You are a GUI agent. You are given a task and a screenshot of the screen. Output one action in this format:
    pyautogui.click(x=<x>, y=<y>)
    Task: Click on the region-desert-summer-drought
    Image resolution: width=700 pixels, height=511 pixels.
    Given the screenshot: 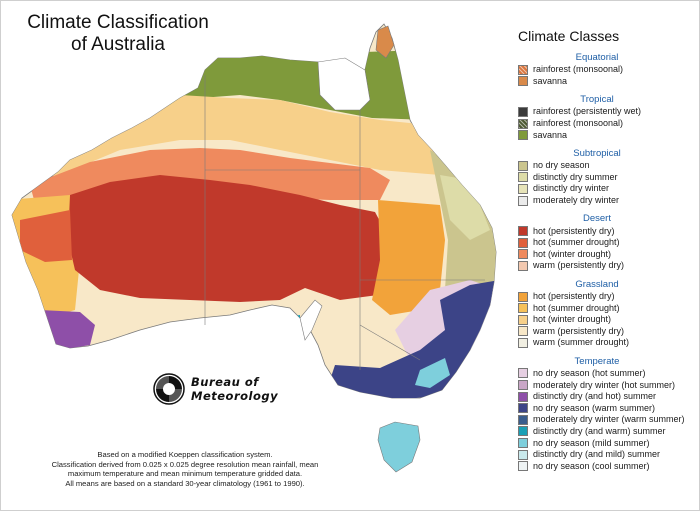 What is the action you would take?
    pyautogui.click(x=46, y=236)
    